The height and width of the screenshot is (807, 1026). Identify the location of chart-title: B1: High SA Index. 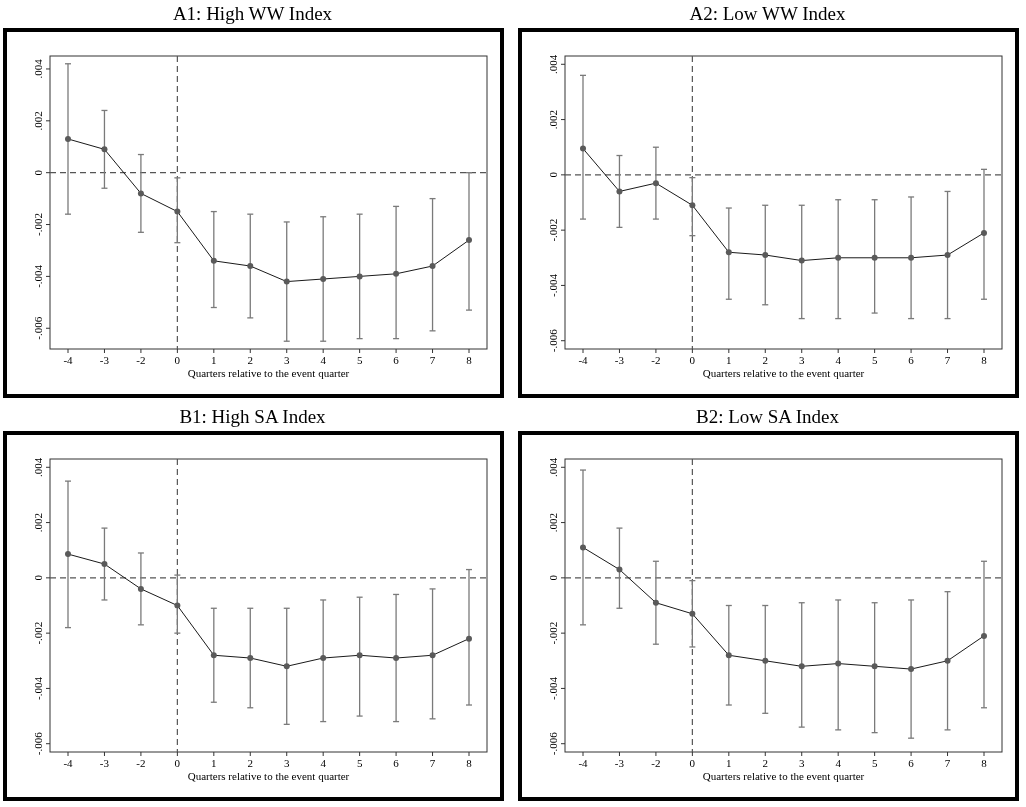
(253, 416).